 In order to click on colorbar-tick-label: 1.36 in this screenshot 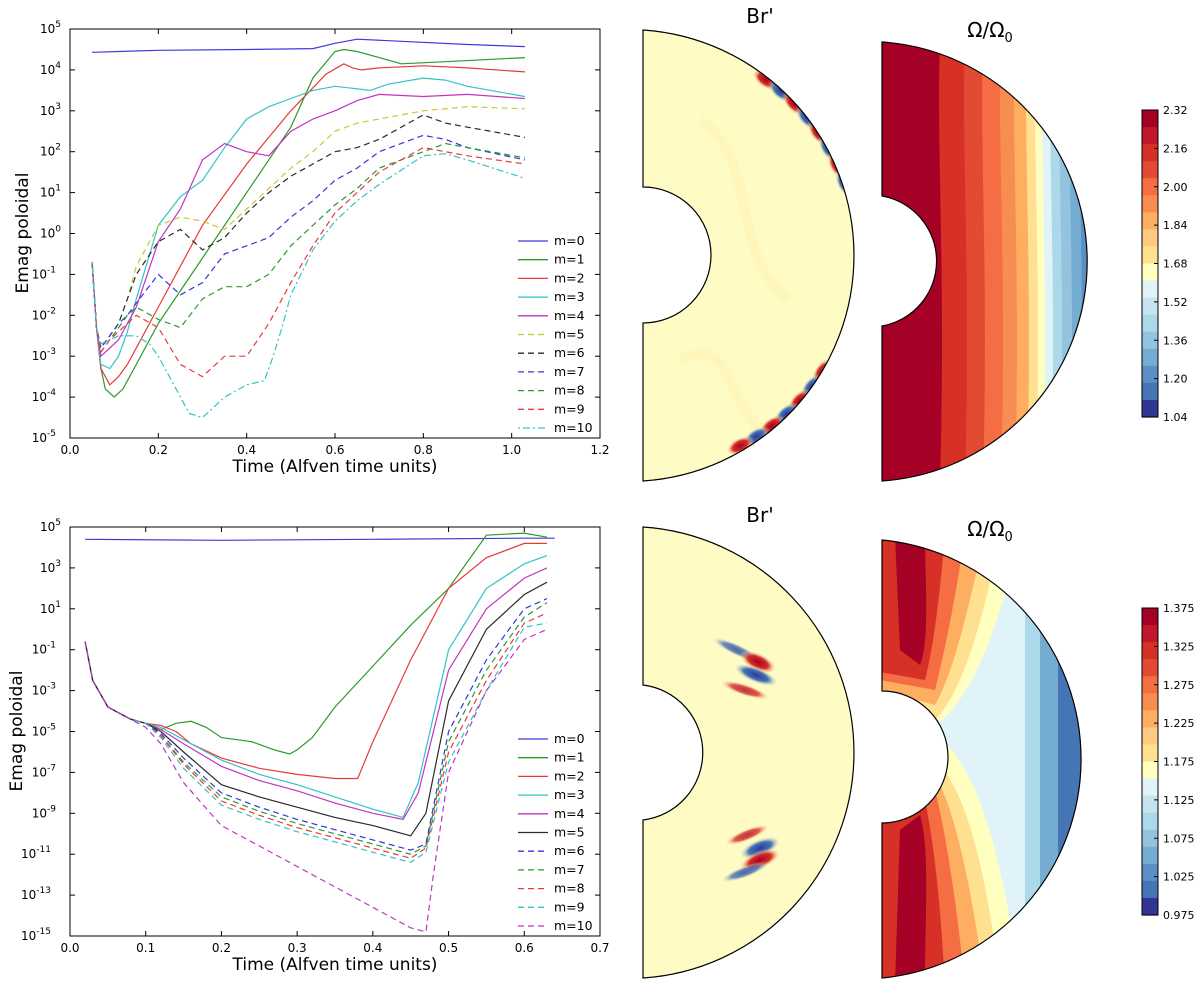, I will do `click(1175, 340)`.